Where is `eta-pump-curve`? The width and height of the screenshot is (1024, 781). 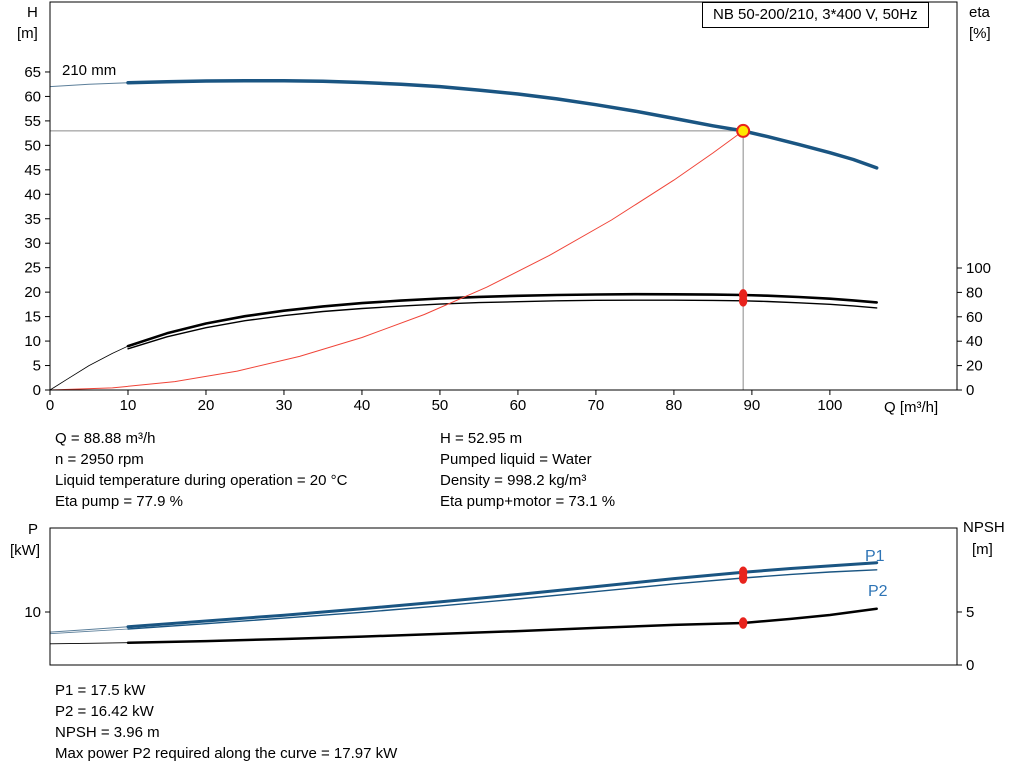
eta-pump-curve is located at coordinates (502, 320).